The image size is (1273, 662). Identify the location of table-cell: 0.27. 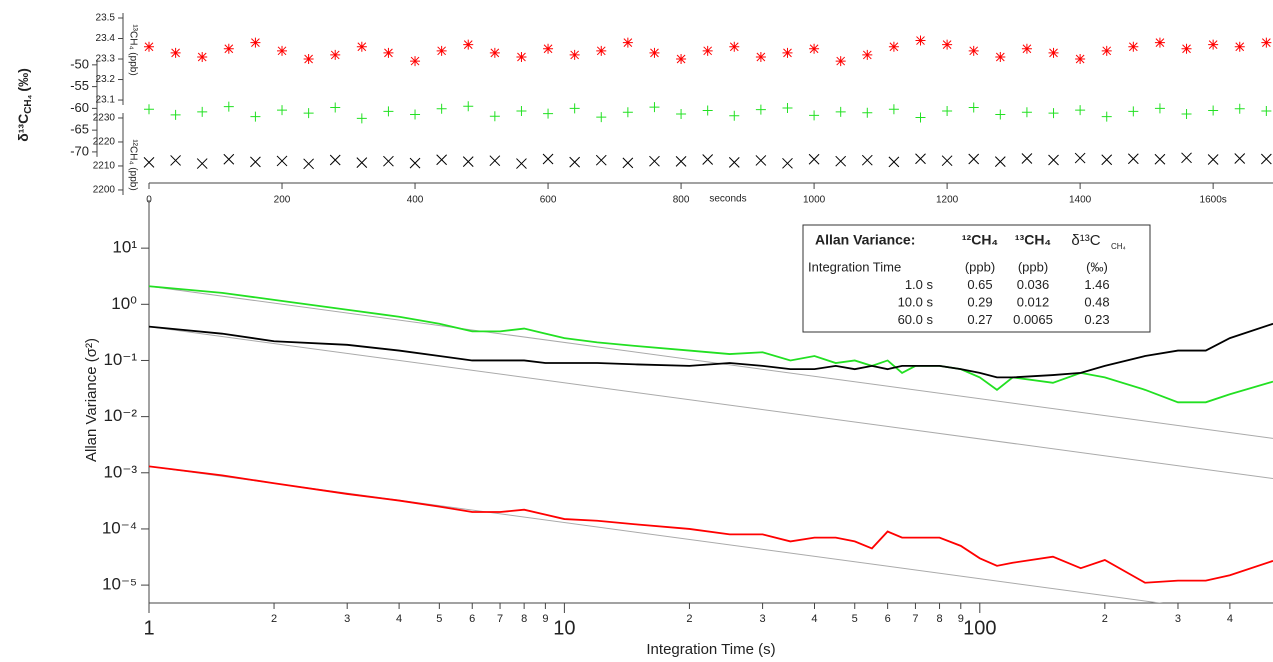
(979, 319).